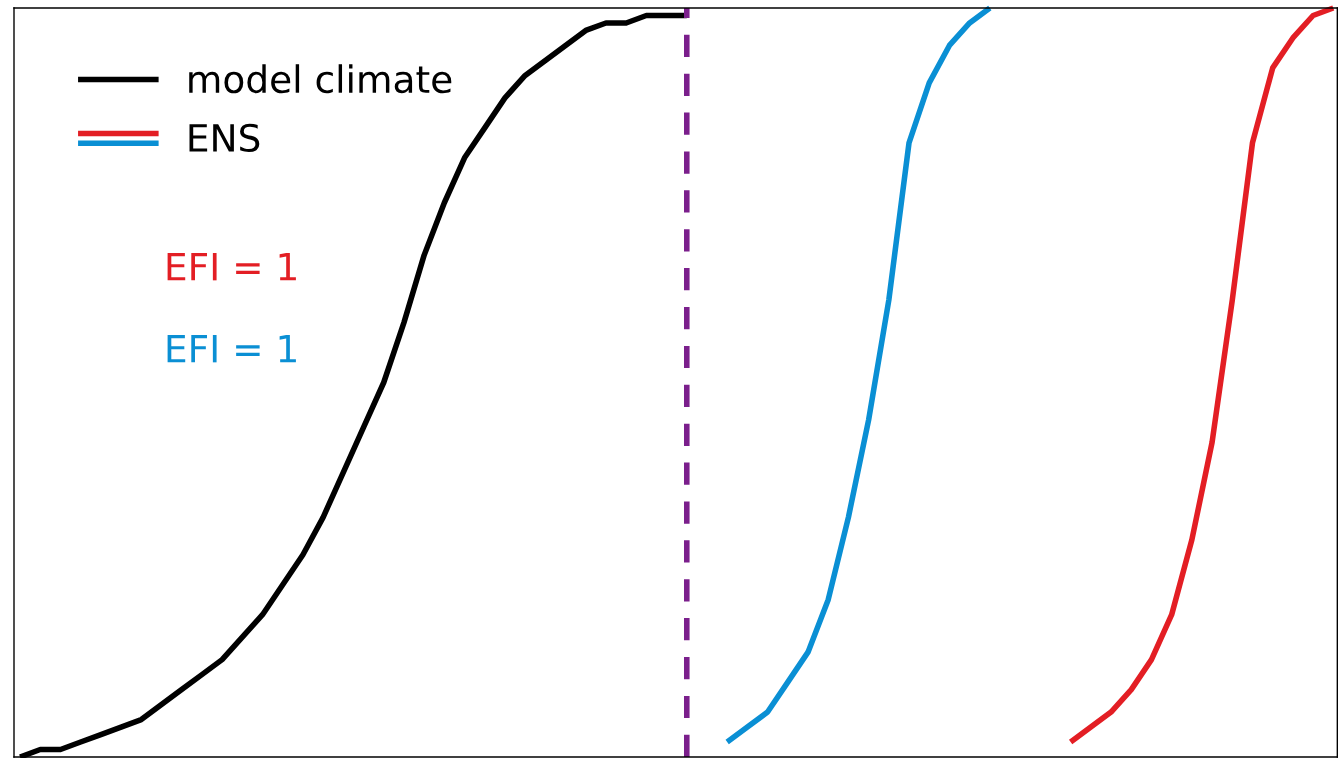 This screenshot has width=1338, height=758. Describe the element at coordinates (224, 138) in the screenshot. I see `legend-label: ENS` at that location.